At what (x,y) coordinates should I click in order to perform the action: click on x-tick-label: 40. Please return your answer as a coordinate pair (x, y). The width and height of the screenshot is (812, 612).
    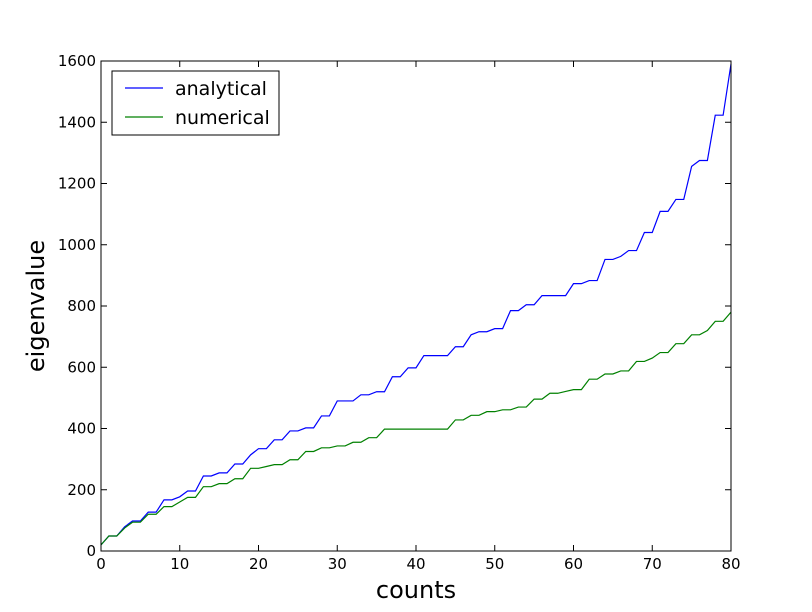
    Looking at the image, I should click on (415, 564).